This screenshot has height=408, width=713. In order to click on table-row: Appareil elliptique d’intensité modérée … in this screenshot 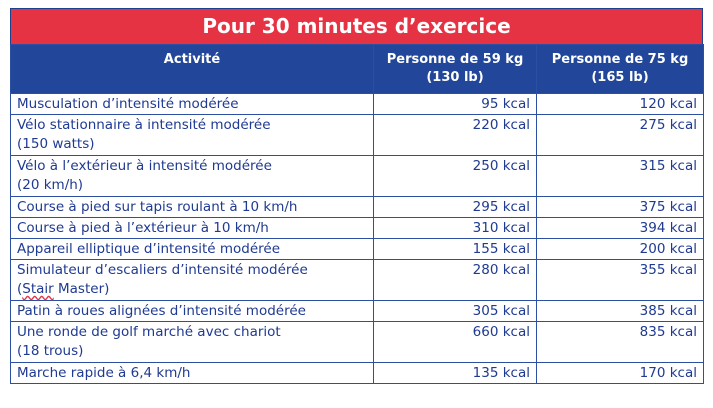, I will do `click(357, 249)`.